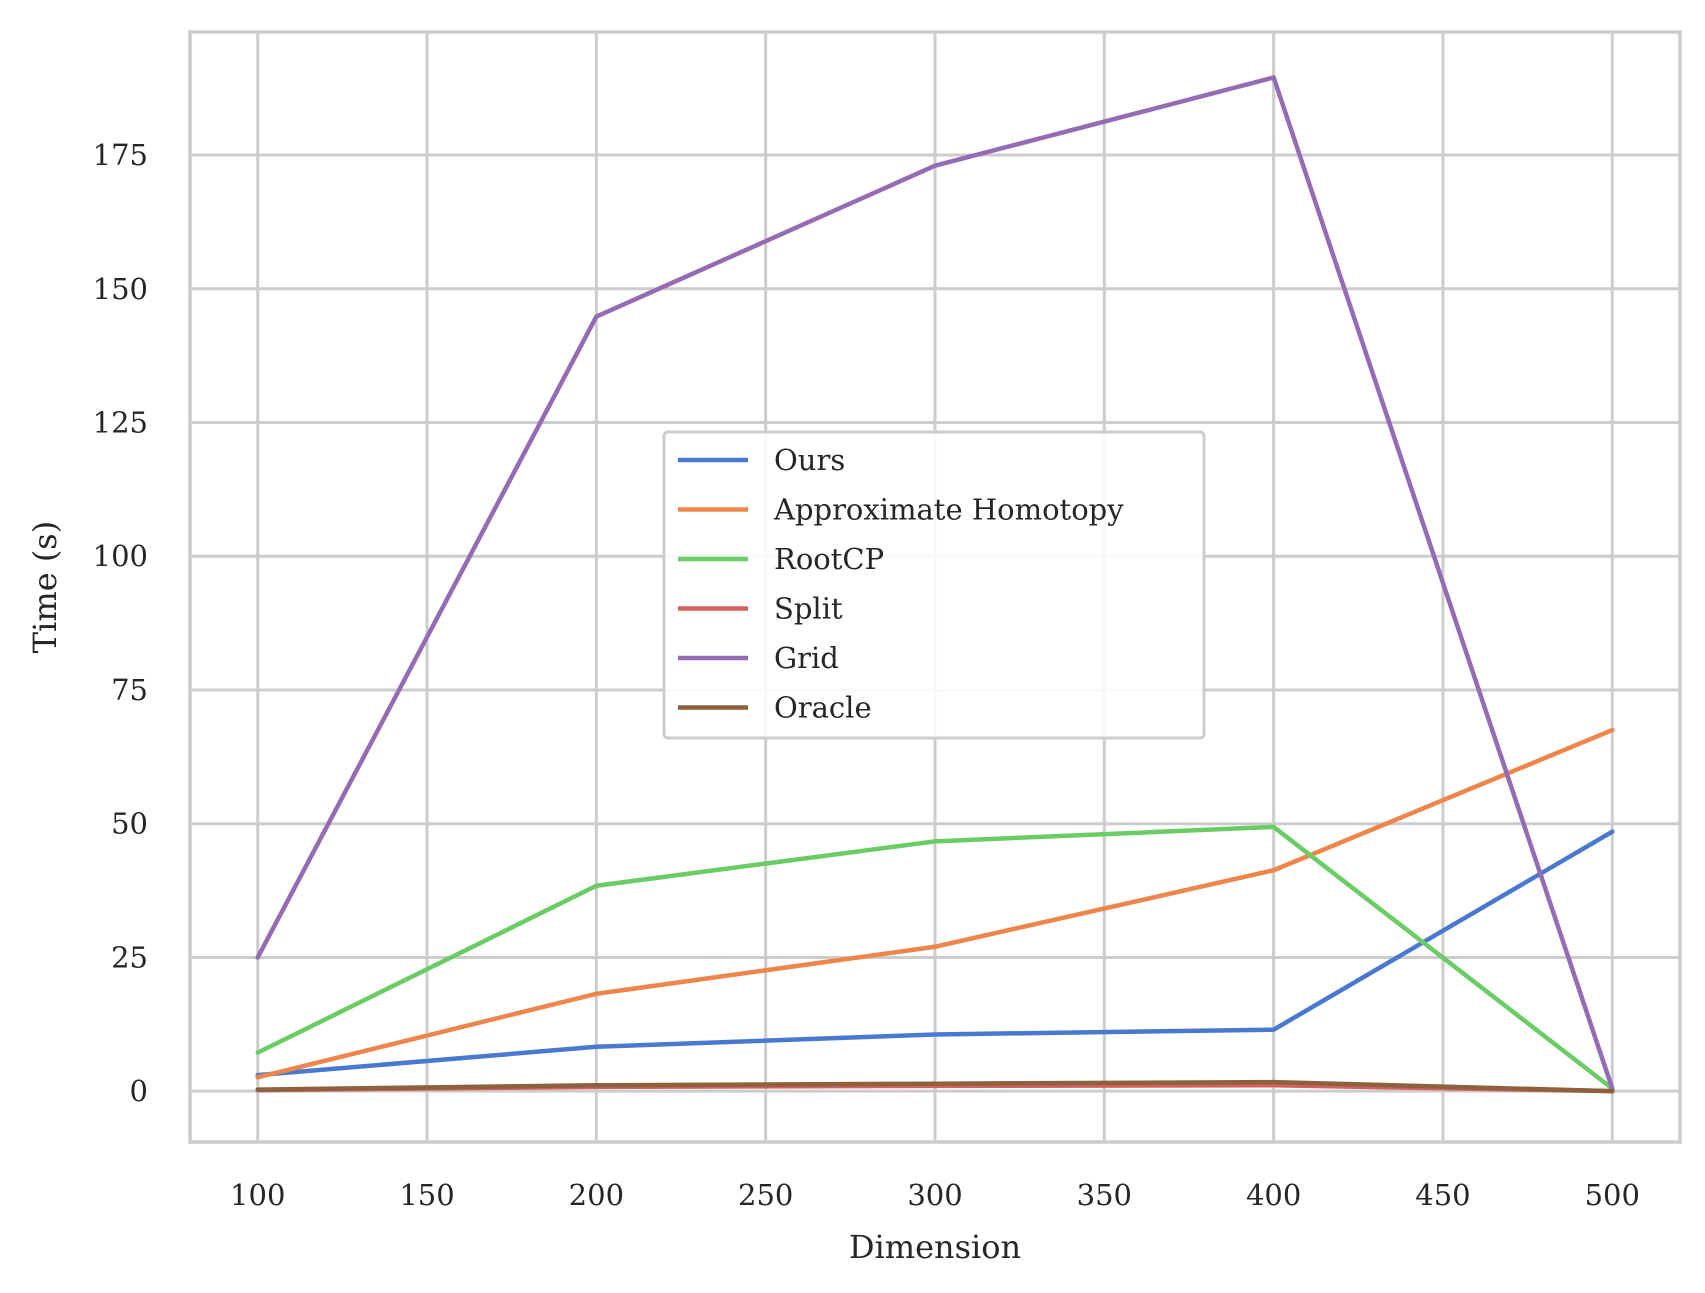 Image resolution: width=1705 pixels, height=1293 pixels. What do you see at coordinates (257, 1195) in the screenshot?
I see `x-tick-label: 100` at bounding box center [257, 1195].